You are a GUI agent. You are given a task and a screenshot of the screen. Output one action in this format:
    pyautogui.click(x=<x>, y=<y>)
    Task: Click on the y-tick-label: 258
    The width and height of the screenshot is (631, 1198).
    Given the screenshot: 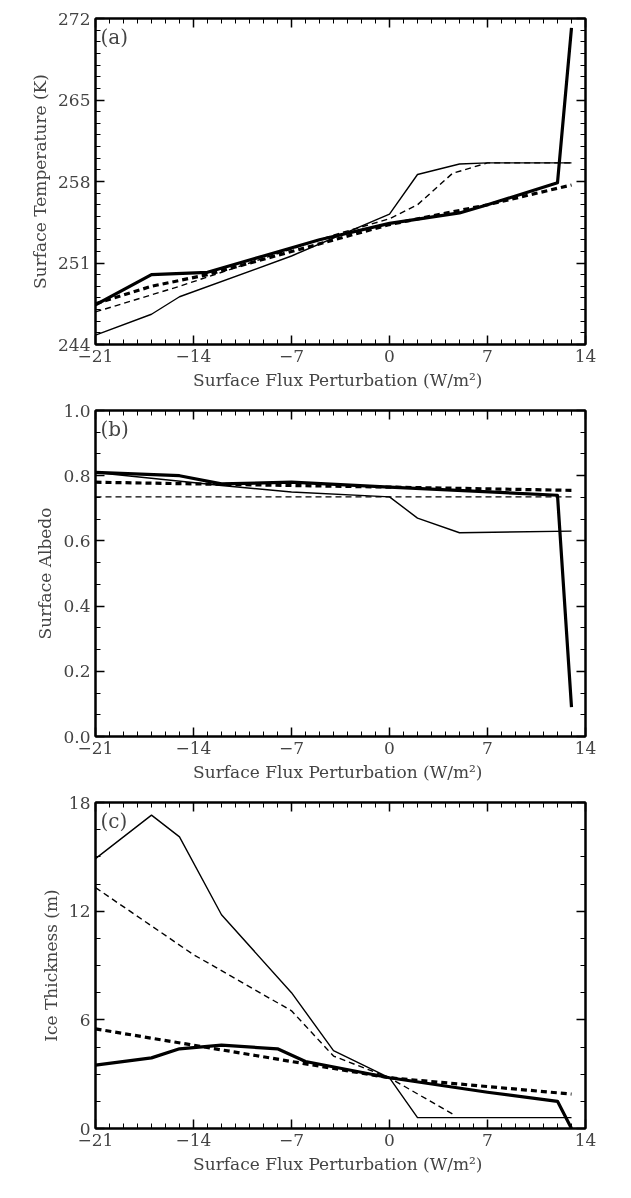 What is the action you would take?
    pyautogui.click(x=74, y=181)
    